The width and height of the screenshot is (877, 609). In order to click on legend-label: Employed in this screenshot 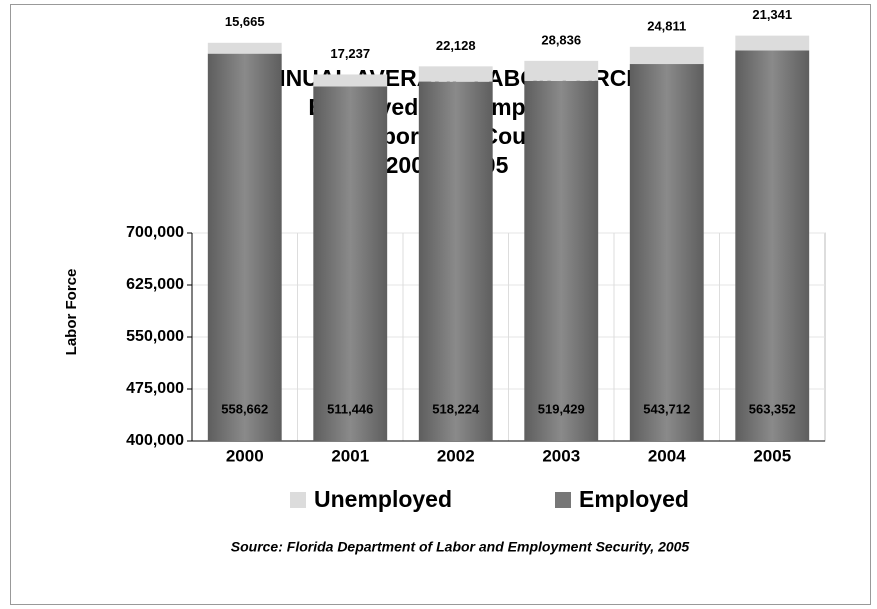, I will do `click(634, 499)`.